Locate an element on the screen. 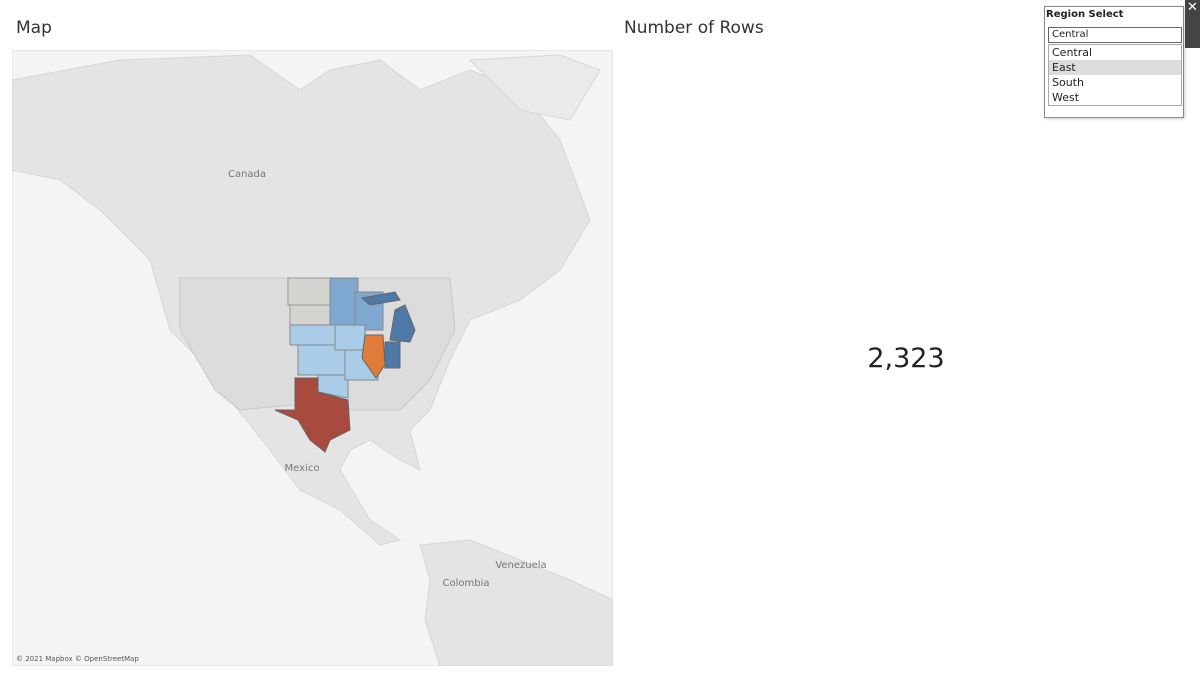  map-label: Mexico is located at coordinates (302, 468).